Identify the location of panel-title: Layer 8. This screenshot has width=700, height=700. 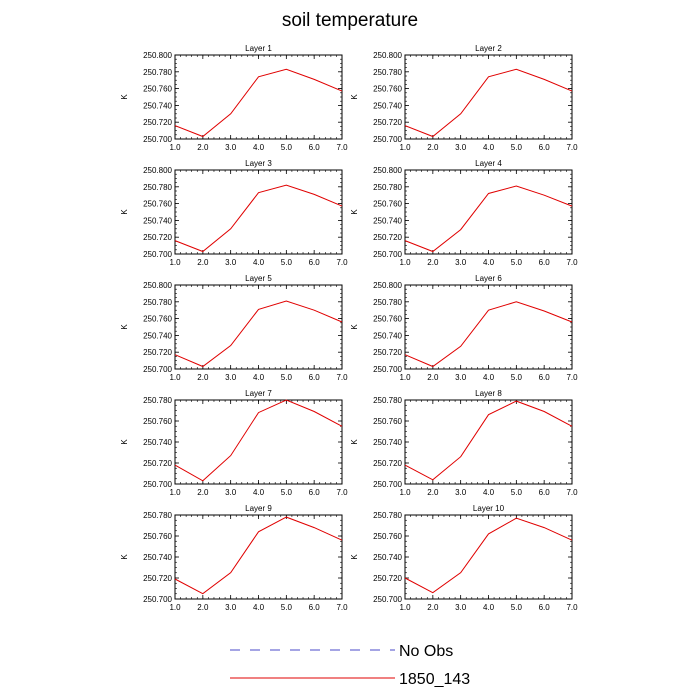
(488, 393).